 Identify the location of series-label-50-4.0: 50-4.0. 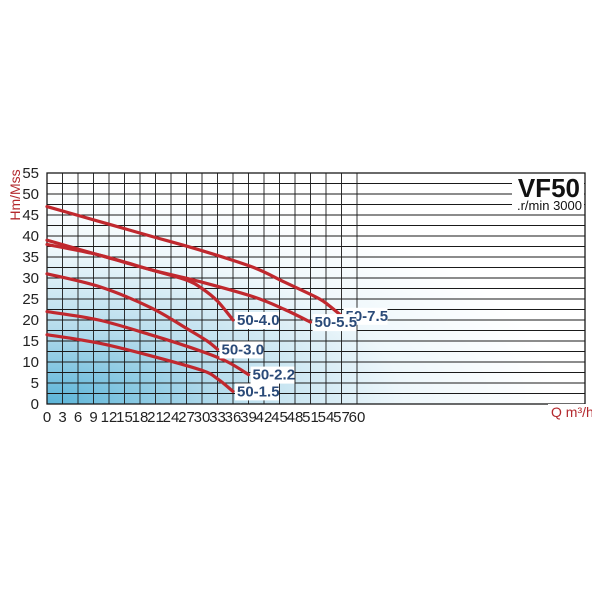
(258, 320).